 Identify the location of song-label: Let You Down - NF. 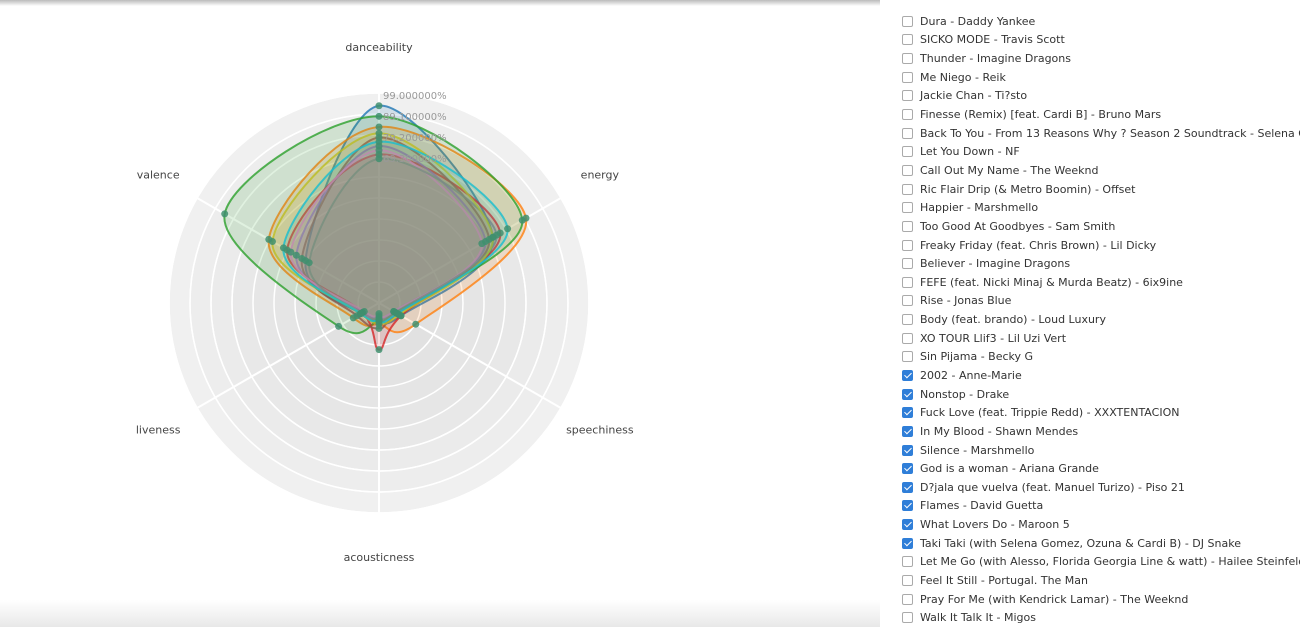
(970, 152).